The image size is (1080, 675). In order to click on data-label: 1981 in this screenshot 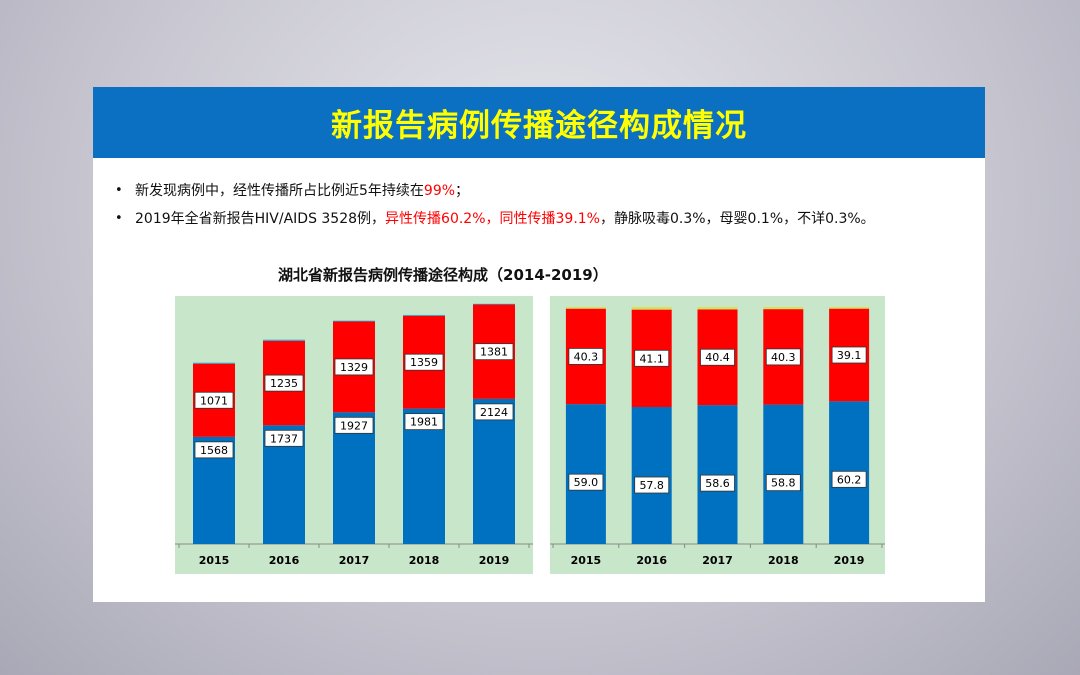, I will do `click(424, 422)`.